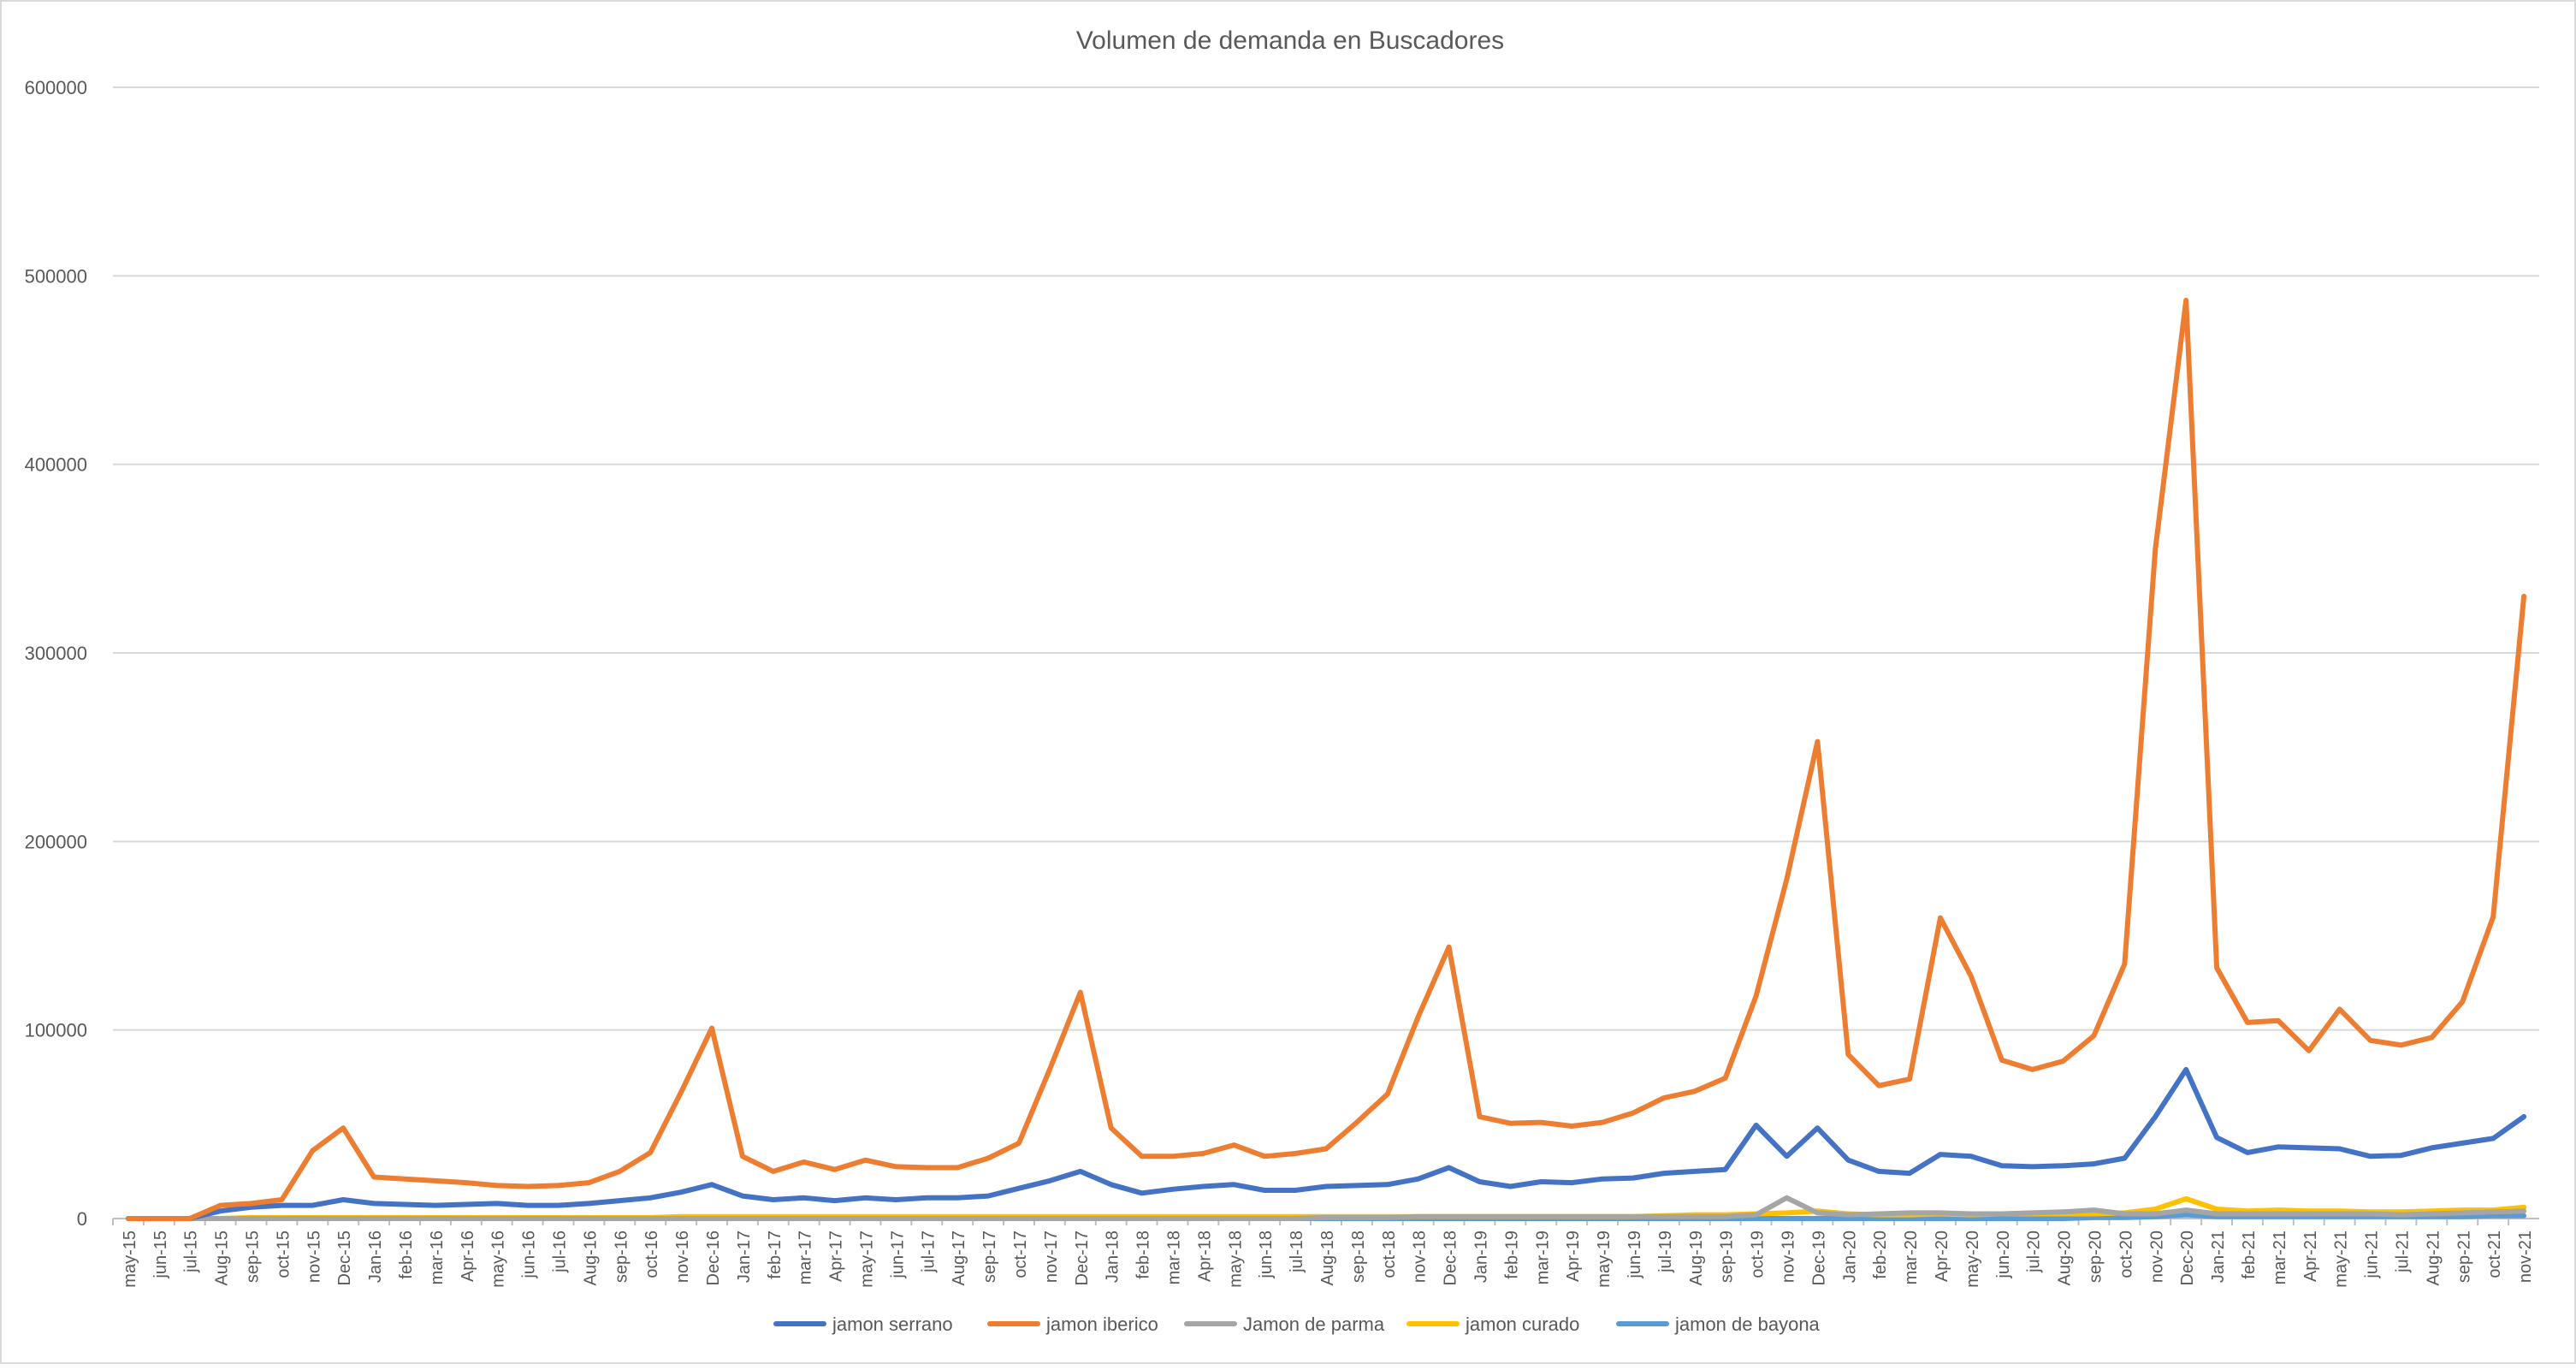 The width and height of the screenshot is (2576, 1370). What do you see at coordinates (1788, 1257) in the screenshot?
I see `x-tick-label: nov-19` at bounding box center [1788, 1257].